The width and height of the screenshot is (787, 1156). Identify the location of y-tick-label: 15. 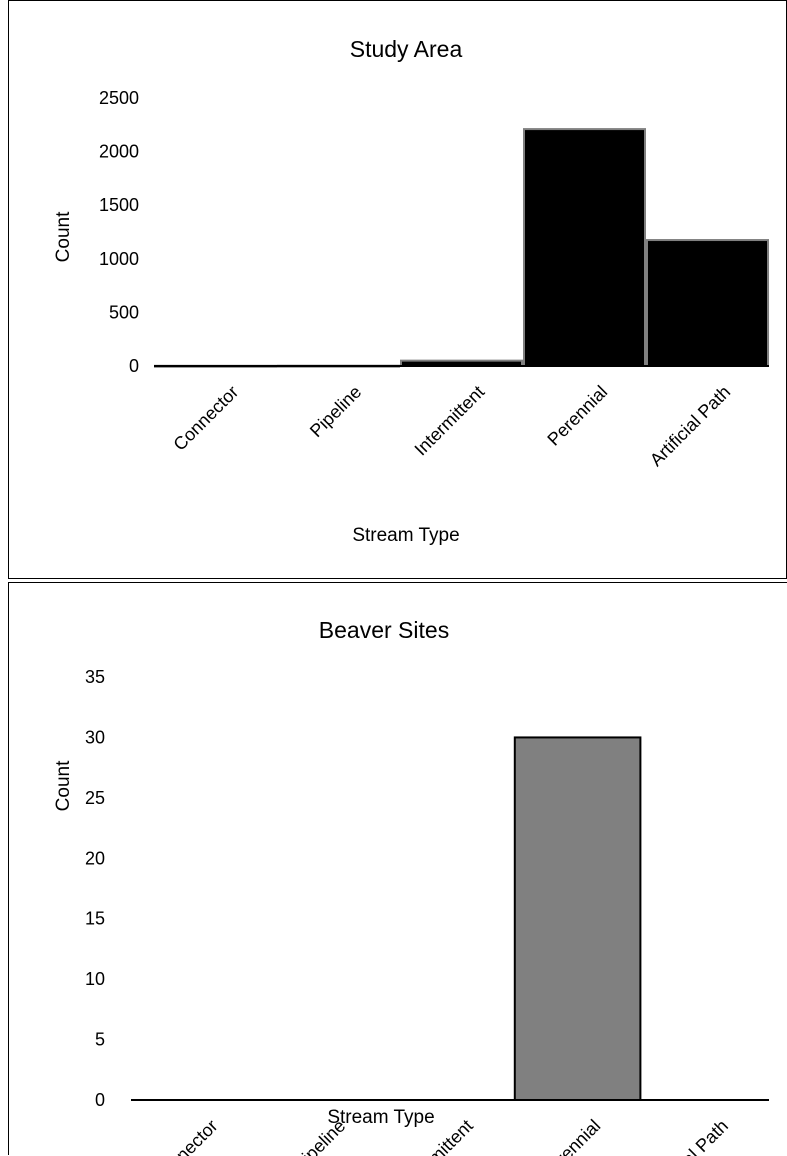
(95, 919).